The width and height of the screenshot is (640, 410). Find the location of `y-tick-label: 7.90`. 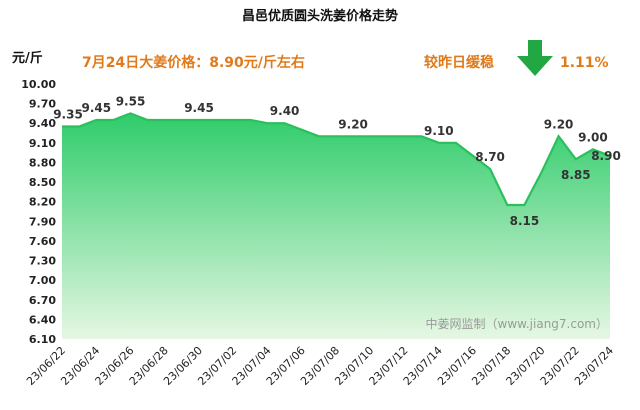

y-tick-label: 7.90 is located at coordinates (42, 221).